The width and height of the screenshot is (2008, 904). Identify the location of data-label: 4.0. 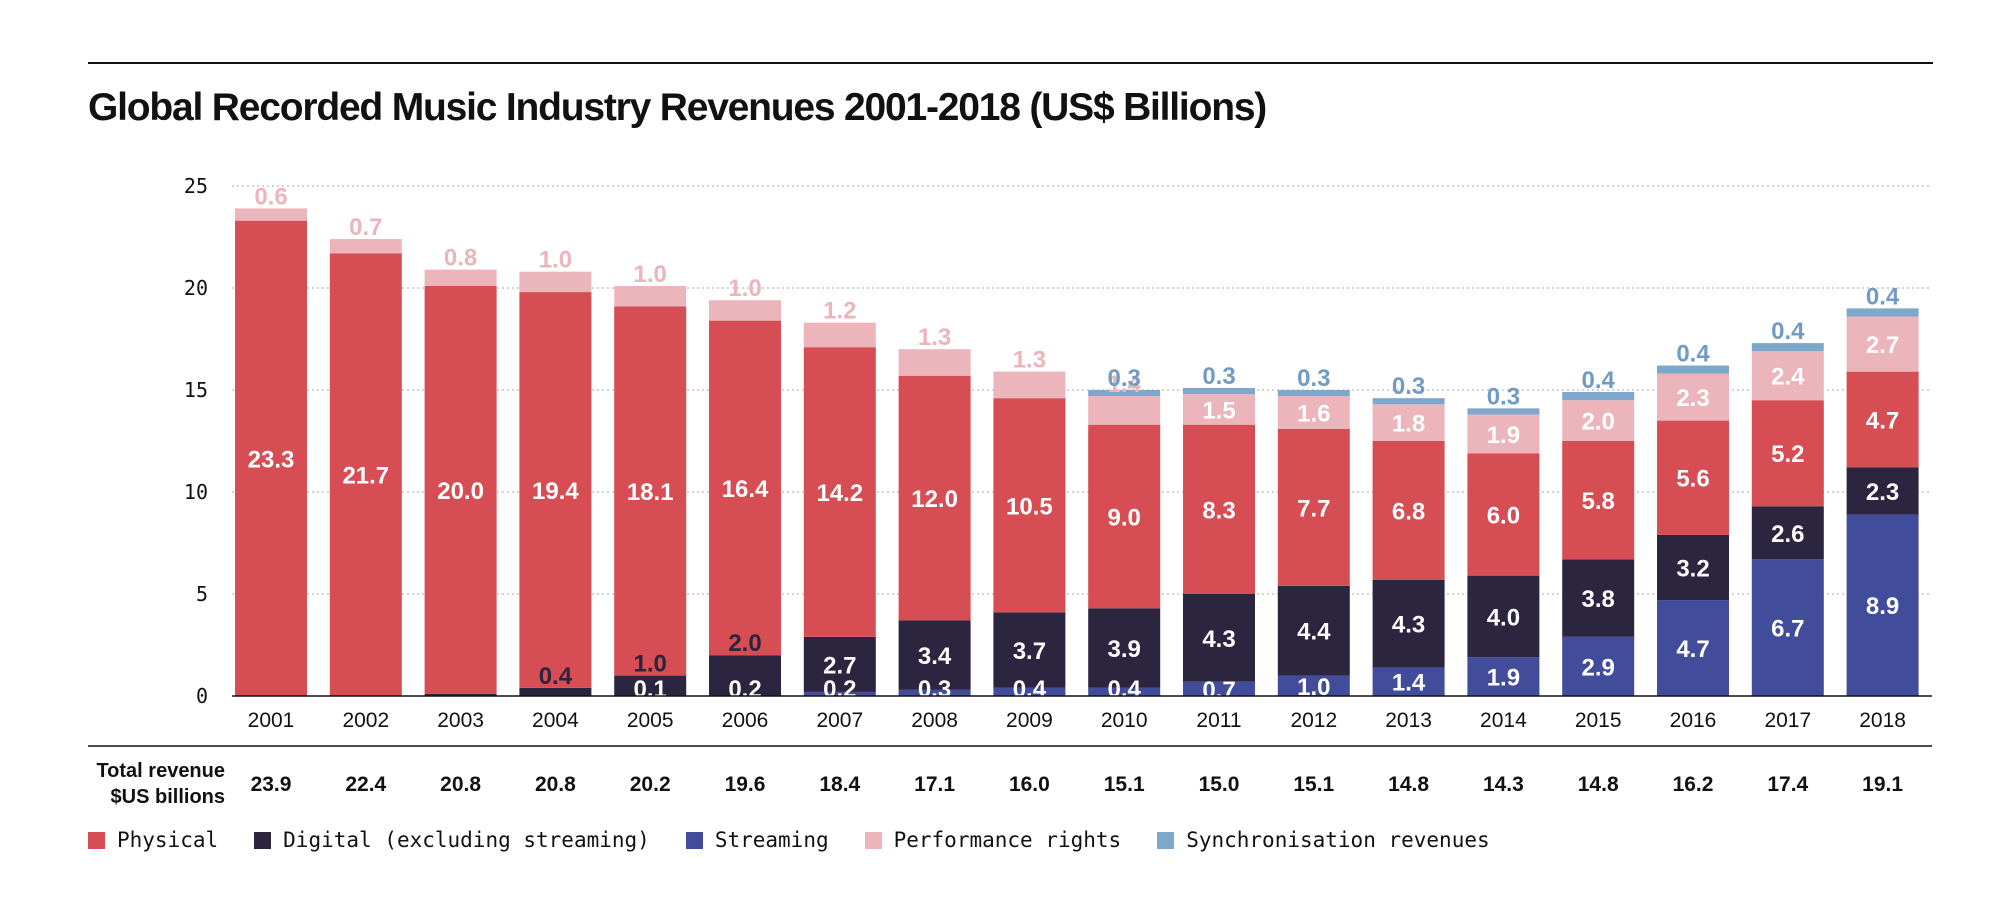
(1503, 617).